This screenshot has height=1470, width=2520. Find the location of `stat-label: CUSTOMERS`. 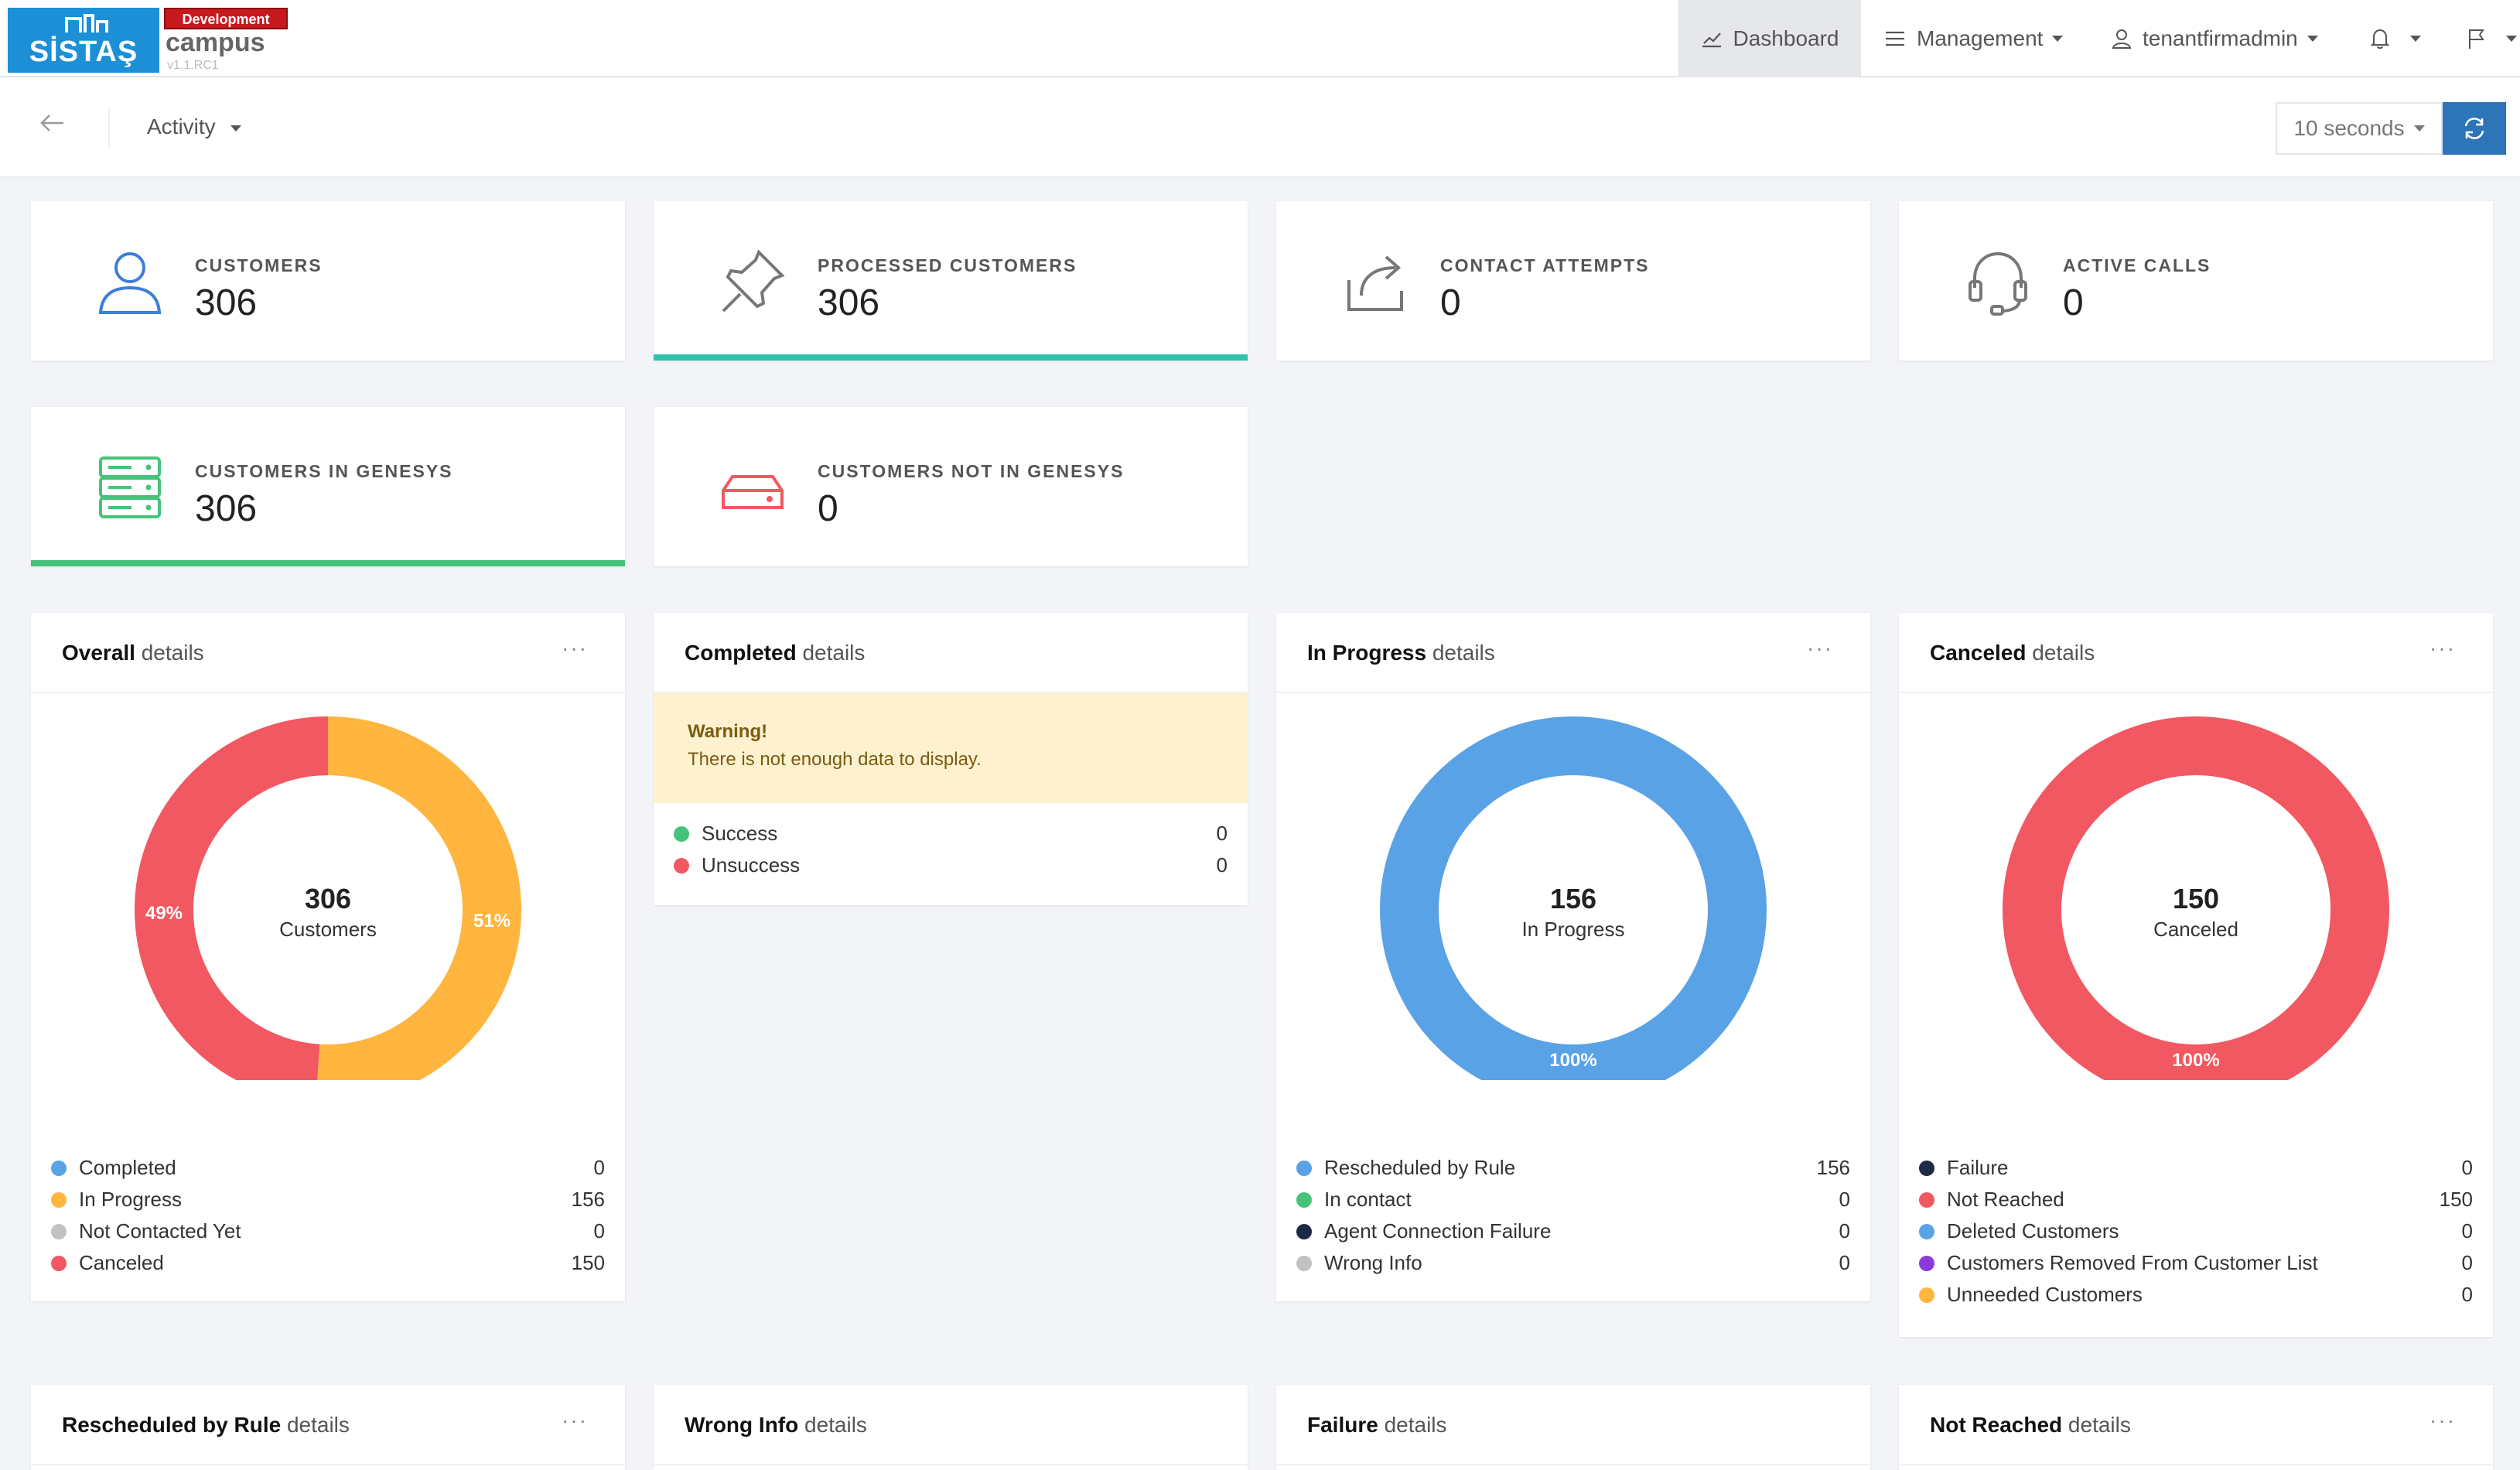

stat-label: CUSTOMERS is located at coordinates (259, 265).